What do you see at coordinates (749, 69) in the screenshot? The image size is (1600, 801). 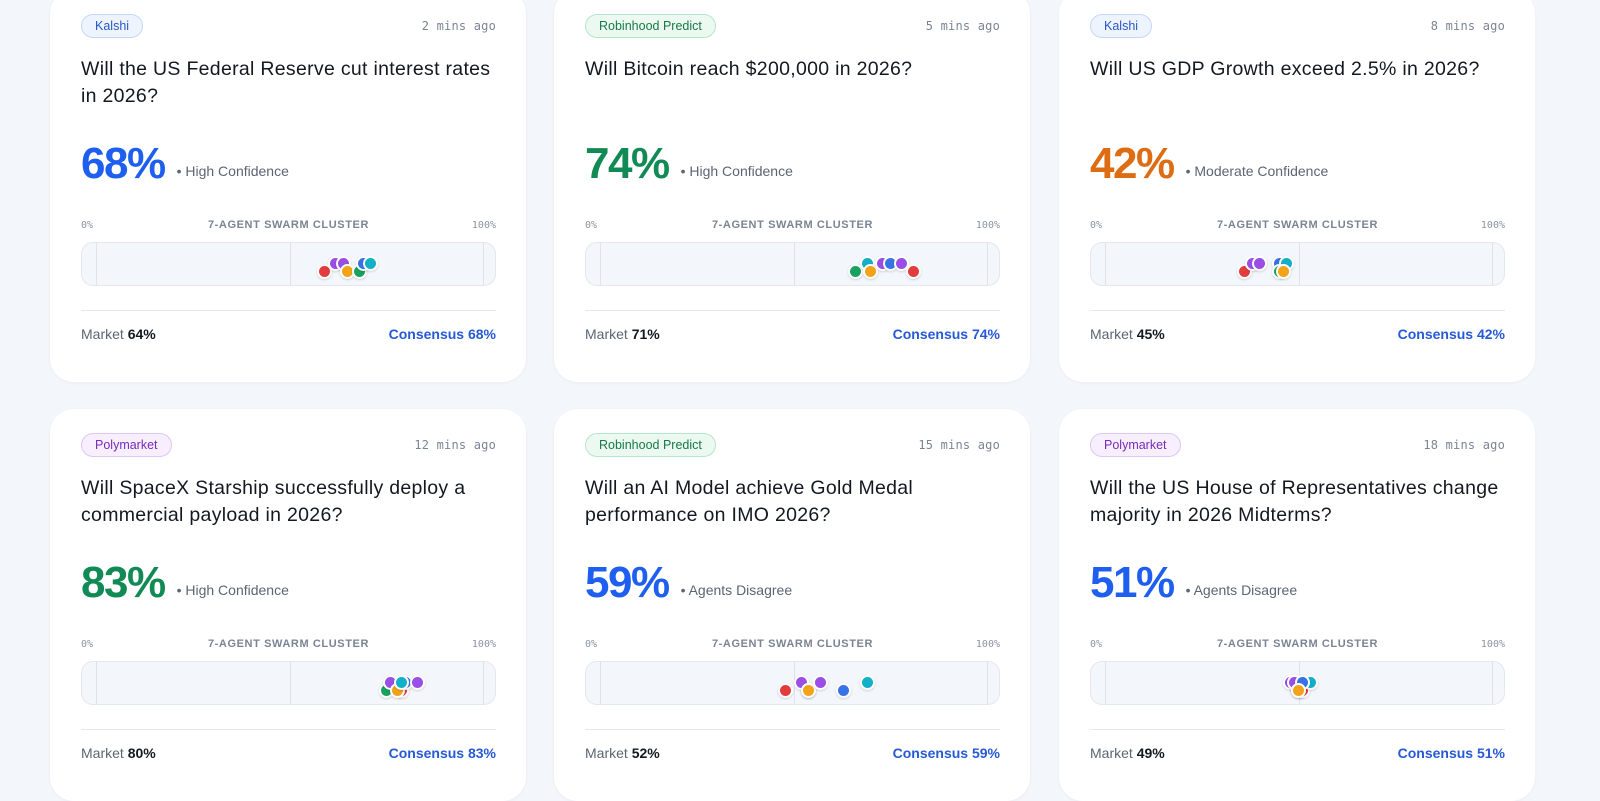 I see `question-title: Will Bitcoin reach $200,000 in 2026?` at bounding box center [749, 69].